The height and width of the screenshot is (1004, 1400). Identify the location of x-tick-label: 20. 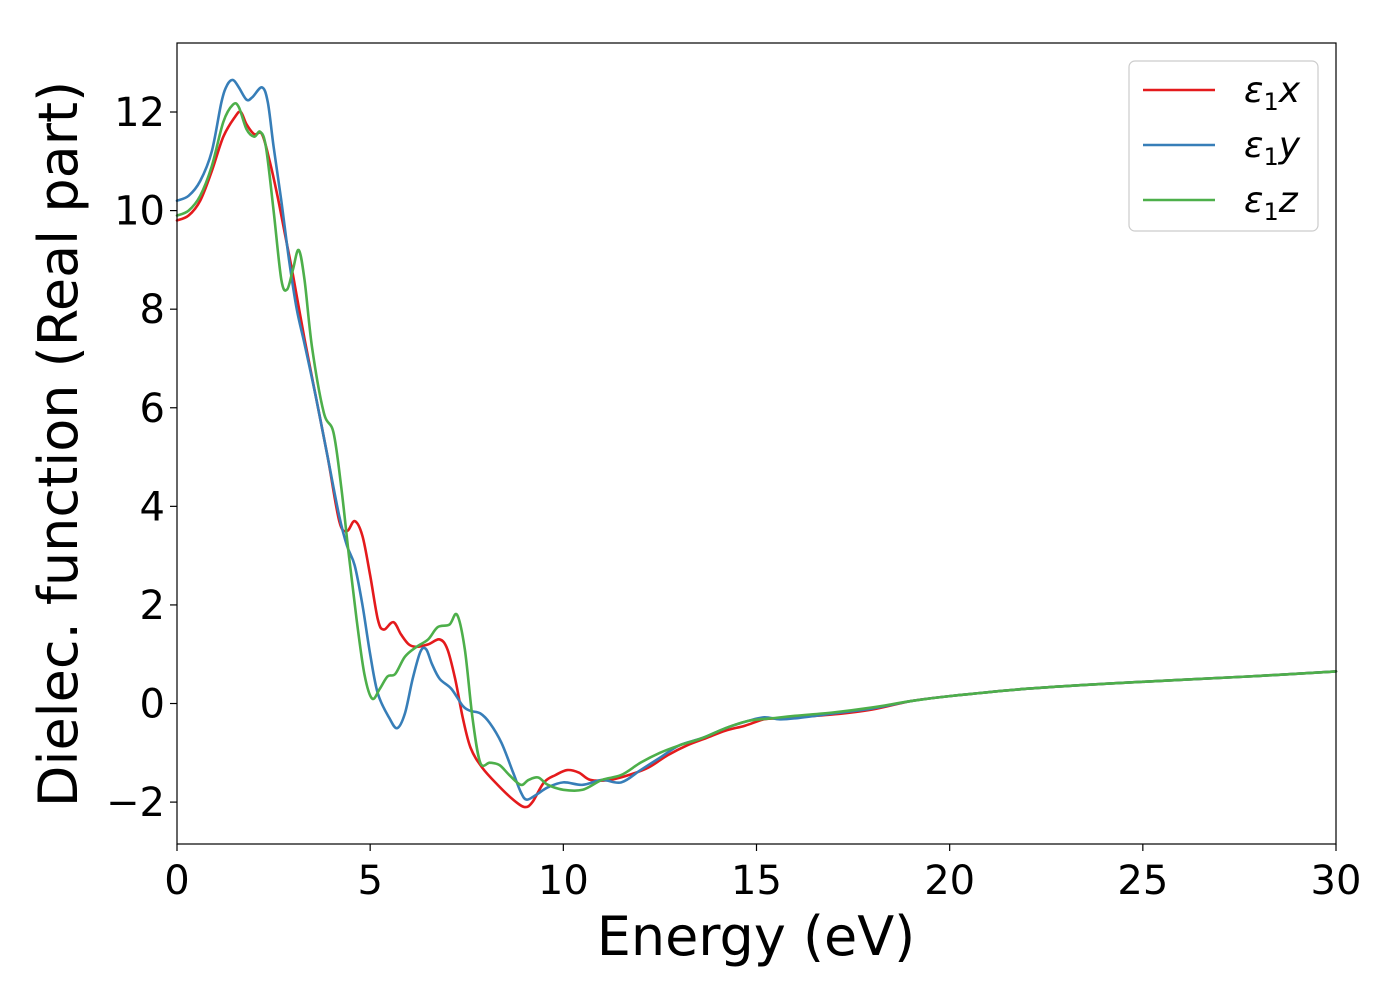
(949, 881).